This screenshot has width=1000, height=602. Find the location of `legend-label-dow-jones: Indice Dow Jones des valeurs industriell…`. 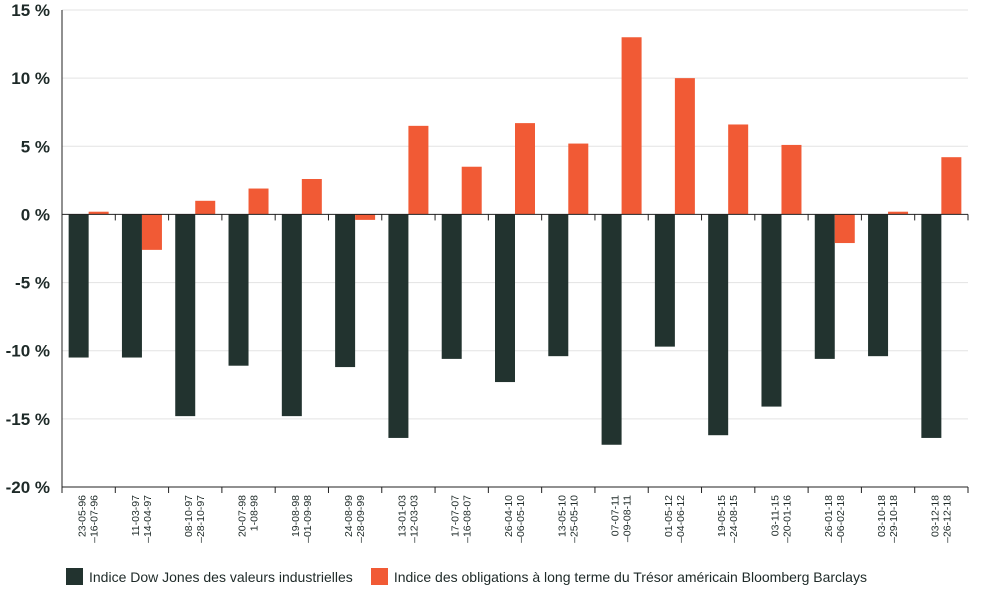

legend-label-dow-jones: Indice Dow Jones des valeurs industriell… is located at coordinates (221, 576).